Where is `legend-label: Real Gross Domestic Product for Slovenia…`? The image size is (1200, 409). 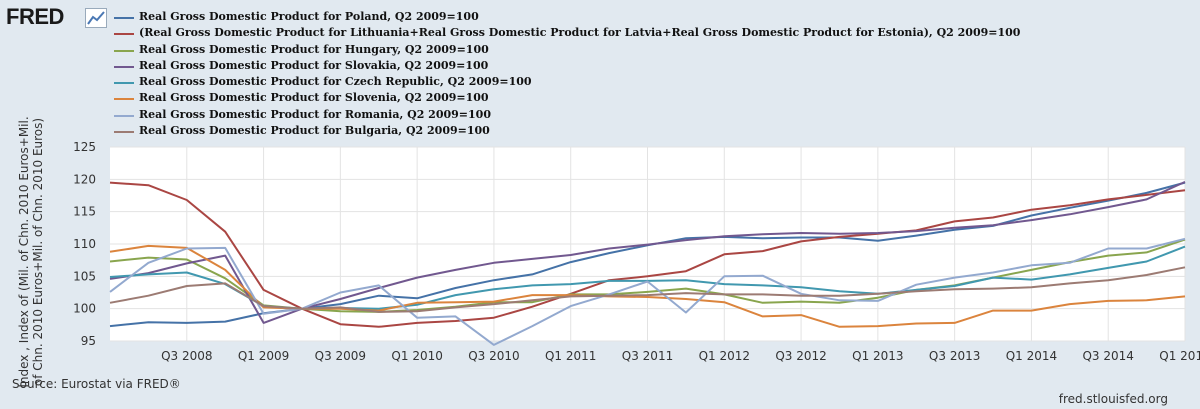 legend-label: Real Gross Domestic Product for Slovenia… is located at coordinates (314, 98).